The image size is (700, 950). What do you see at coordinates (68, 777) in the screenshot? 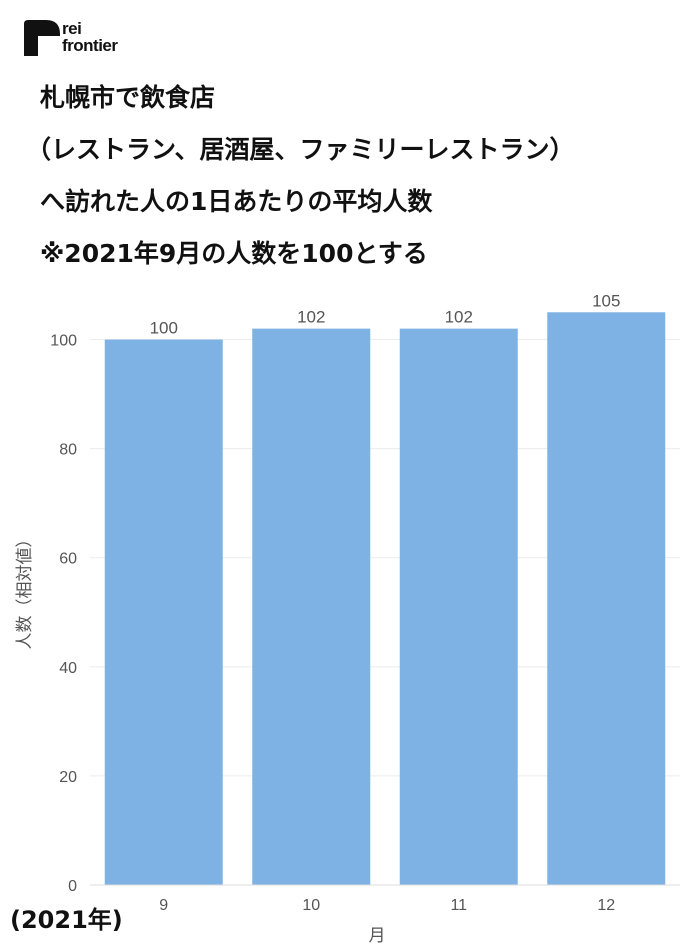
I see `y-tick-label: 20` at bounding box center [68, 777].